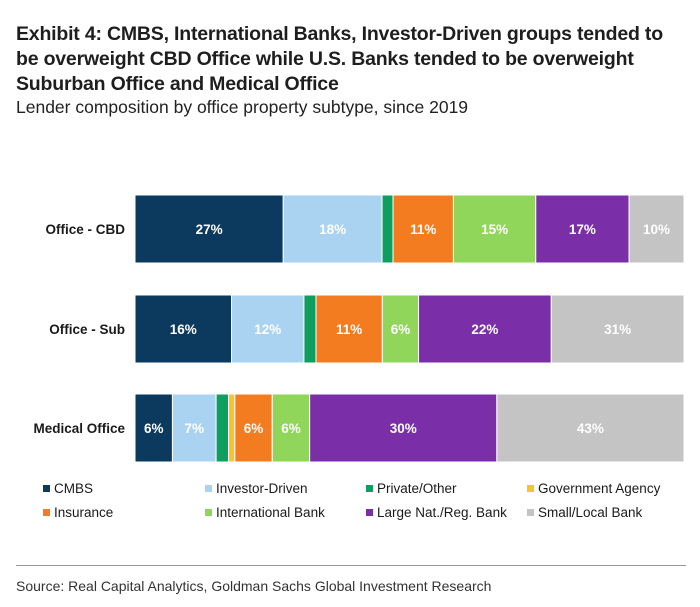  What do you see at coordinates (87, 329) in the screenshot?
I see `category-label: Office - Sub` at bounding box center [87, 329].